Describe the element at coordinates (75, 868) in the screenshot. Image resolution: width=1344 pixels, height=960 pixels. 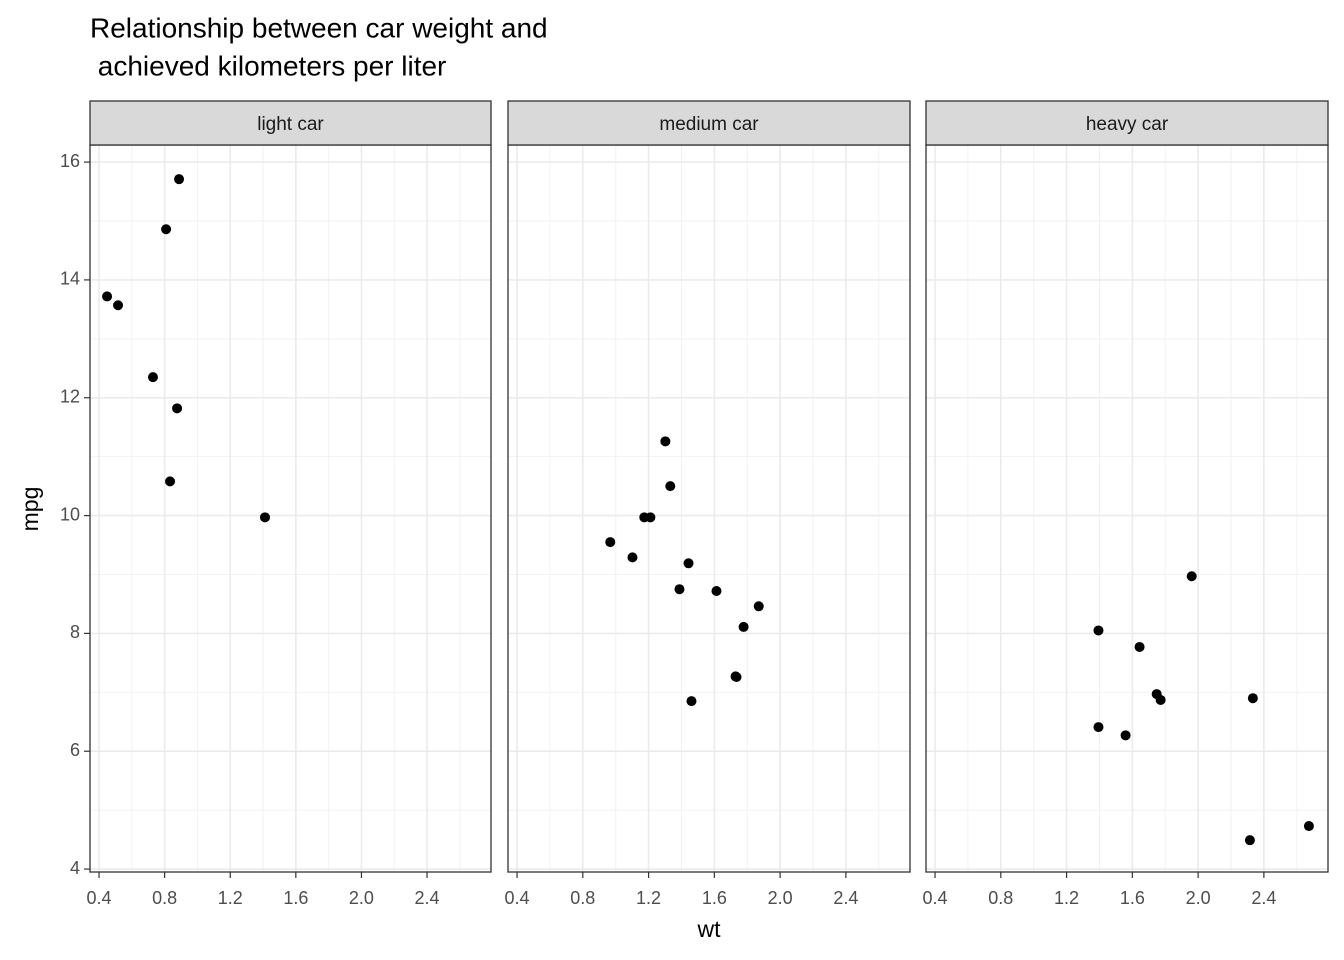
I see `y-tick-label: 4` at that location.